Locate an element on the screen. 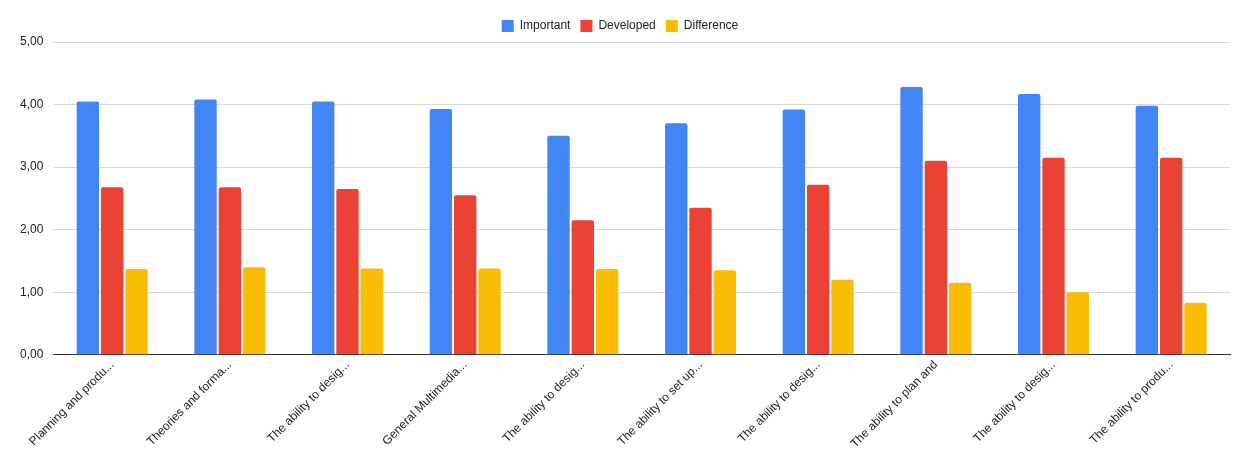 Image resolution: width=1250 pixels, height=459 pixels. y-tick-label: 5,00 is located at coordinates (32, 41).